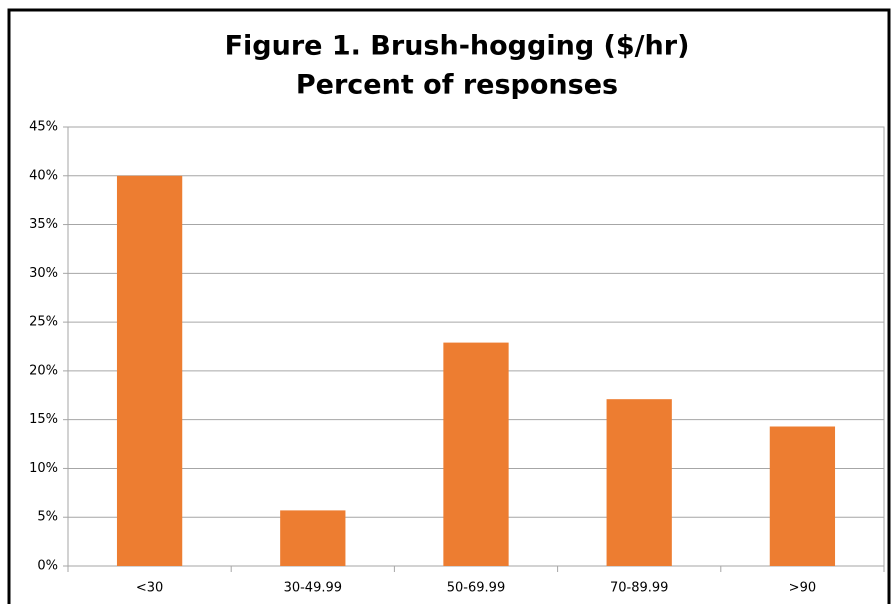 Image resolution: width=893 pixels, height=604 pixels. What do you see at coordinates (149, 588) in the screenshot?
I see `x-tick-label: <30` at bounding box center [149, 588].